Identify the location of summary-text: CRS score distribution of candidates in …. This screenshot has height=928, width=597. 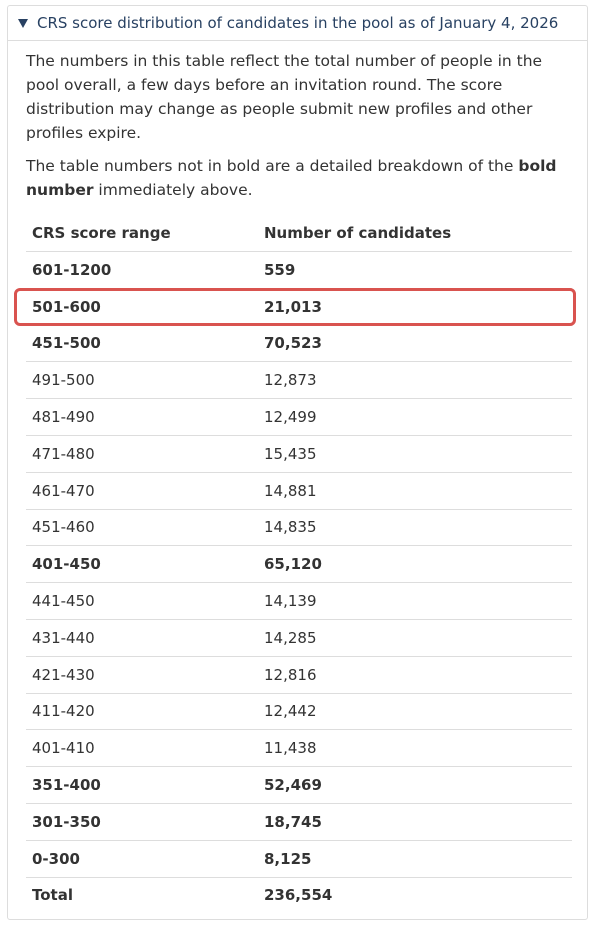
(298, 23).